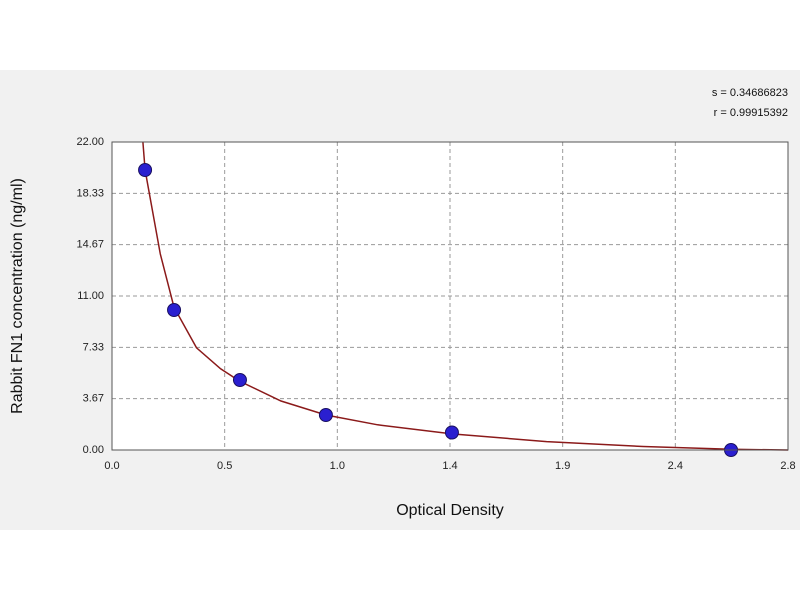  I want to click on y-tick-label: 0.00, so click(93, 450).